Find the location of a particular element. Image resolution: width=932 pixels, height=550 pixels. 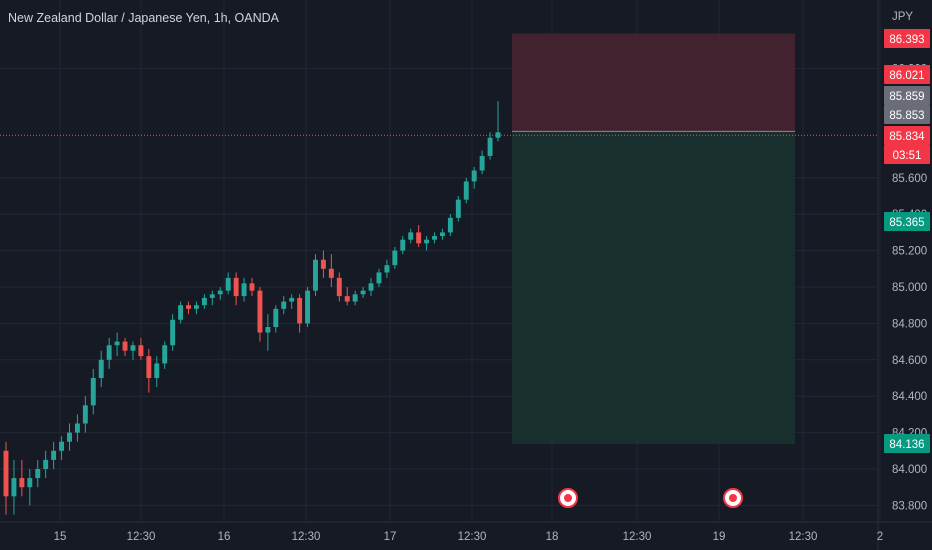

y-tick-label: 84.800 is located at coordinates (909, 324).